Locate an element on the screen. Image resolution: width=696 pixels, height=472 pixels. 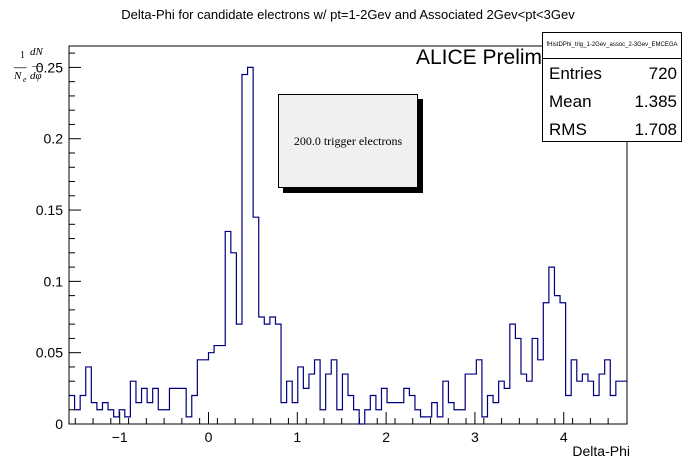
x-tick-label: 3 is located at coordinates (475, 437).